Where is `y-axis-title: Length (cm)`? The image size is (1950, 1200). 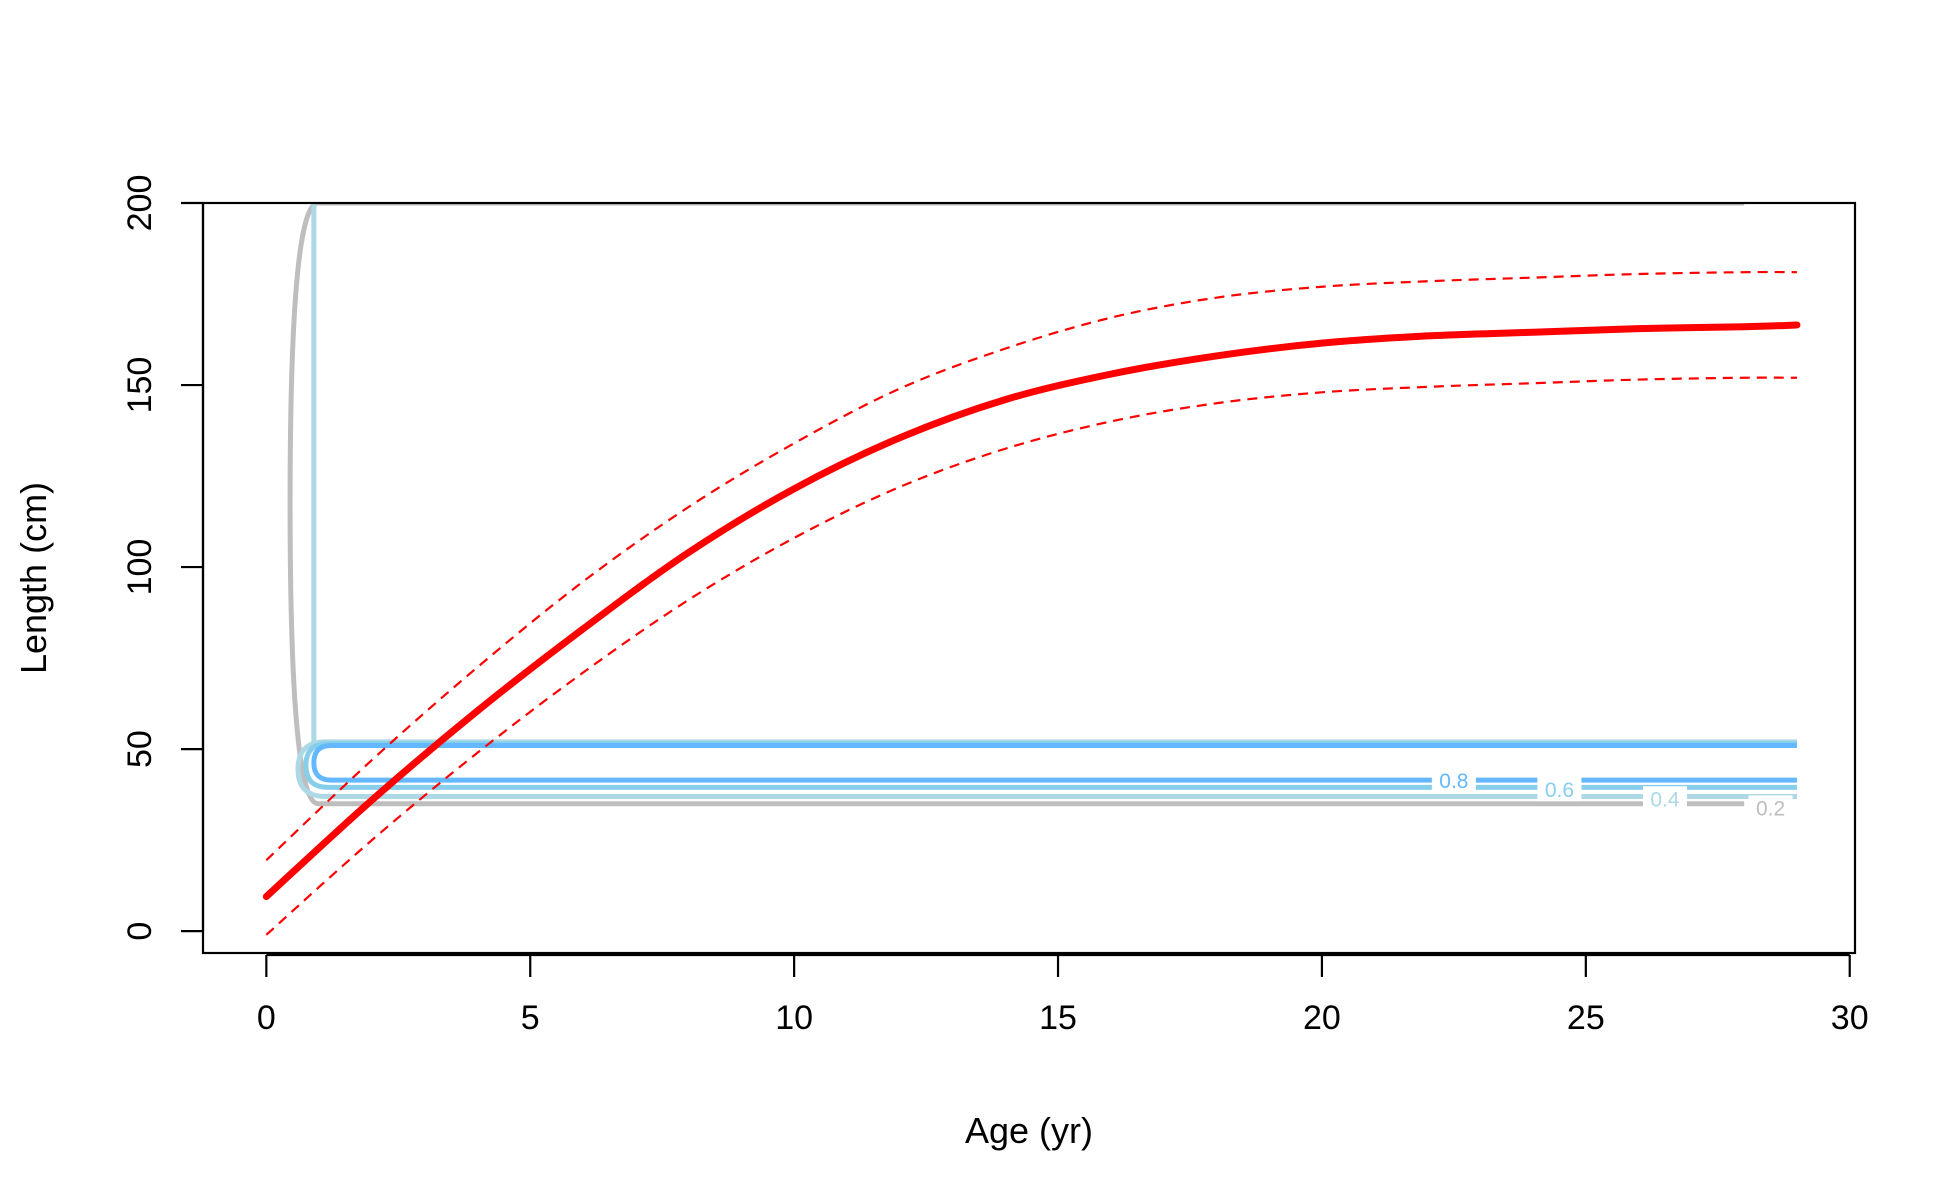 y-axis-title: Length (cm) is located at coordinates (33, 578).